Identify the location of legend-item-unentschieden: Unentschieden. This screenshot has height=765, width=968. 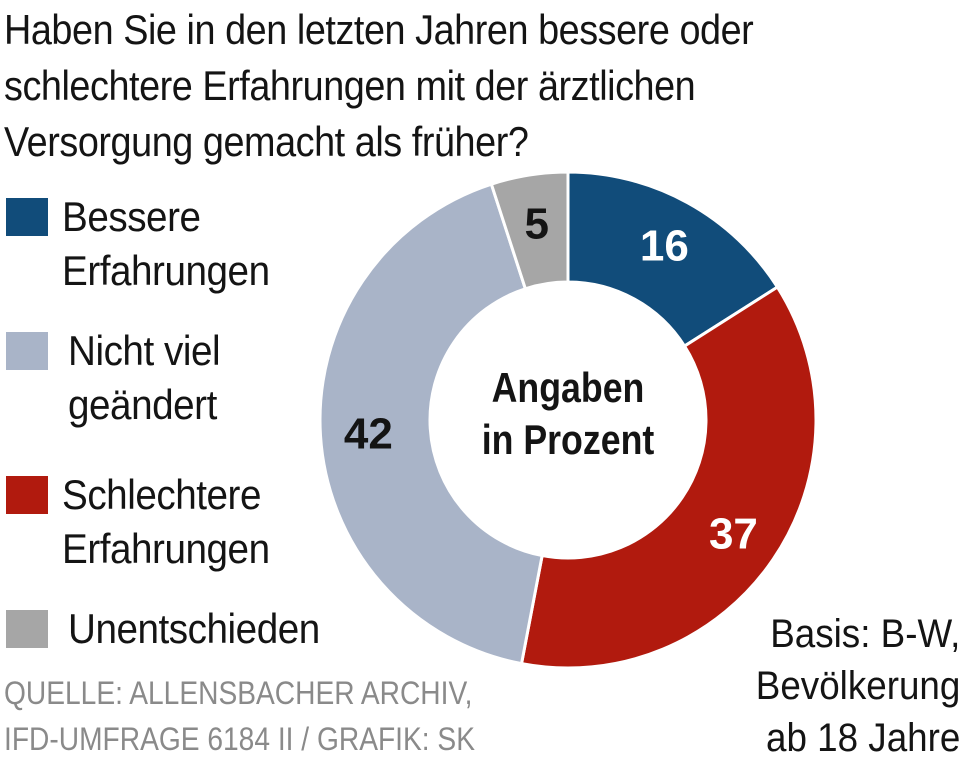
(174, 629).